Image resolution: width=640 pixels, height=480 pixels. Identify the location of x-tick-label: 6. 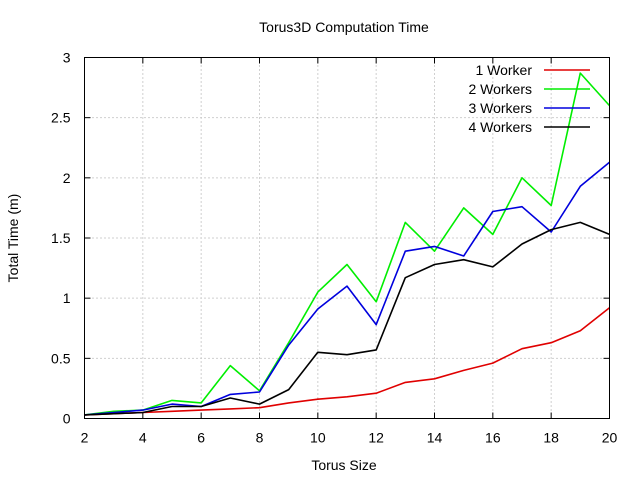
(201, 438).